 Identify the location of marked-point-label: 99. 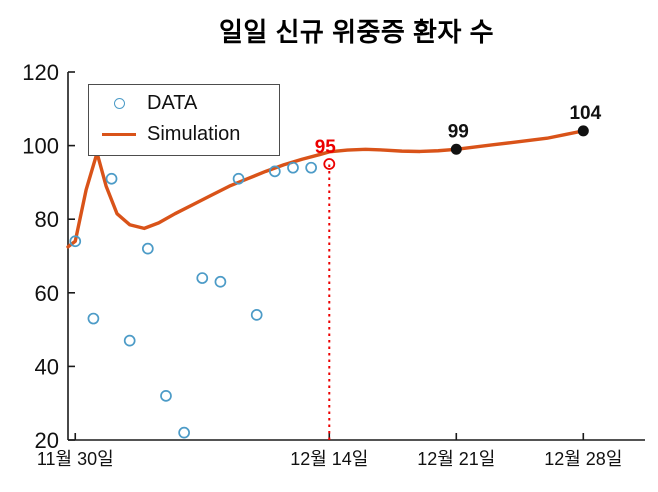
(458, 131).